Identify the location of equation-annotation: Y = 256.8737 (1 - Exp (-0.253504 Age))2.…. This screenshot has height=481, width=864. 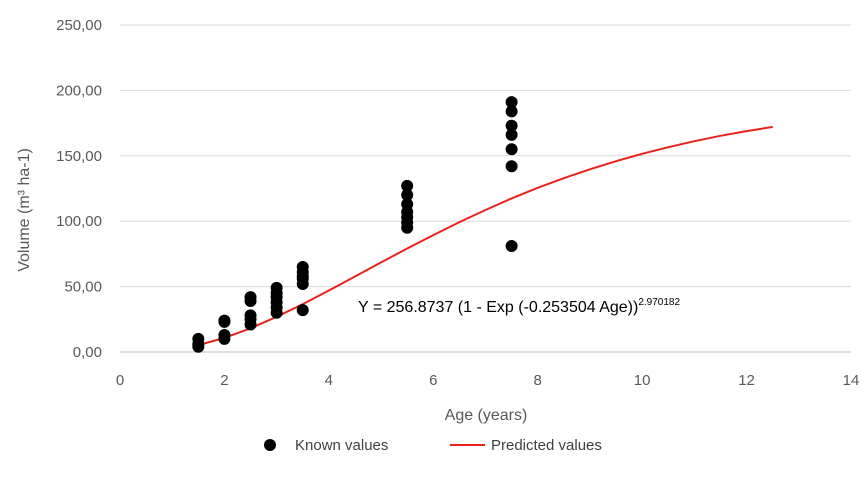
(519, 306).